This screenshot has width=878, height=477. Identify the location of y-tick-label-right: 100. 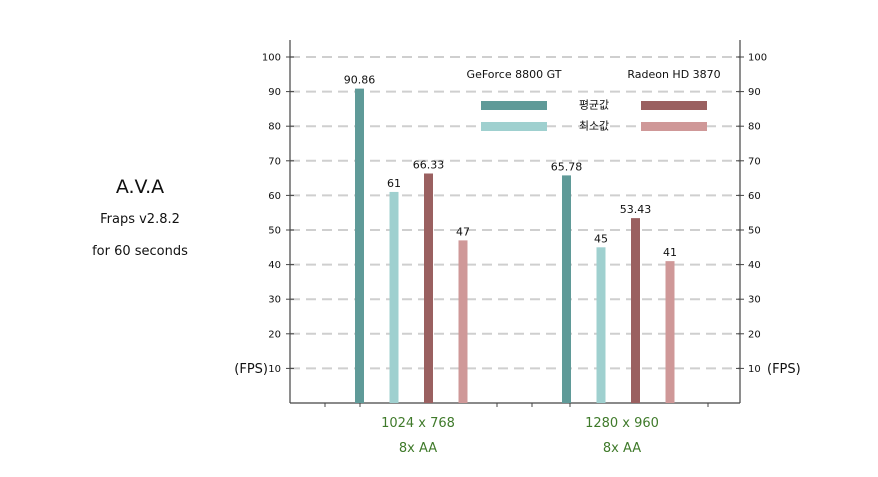
(757, 58).